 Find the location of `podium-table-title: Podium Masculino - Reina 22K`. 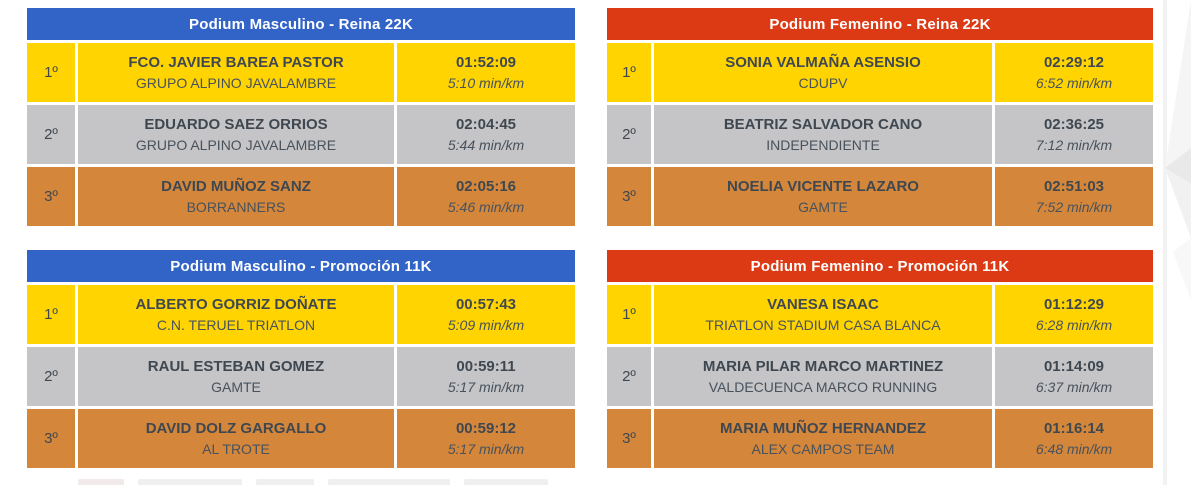

podium-table-title: Podium Masculino - Reina 22K is located at coordinates (301, 24).